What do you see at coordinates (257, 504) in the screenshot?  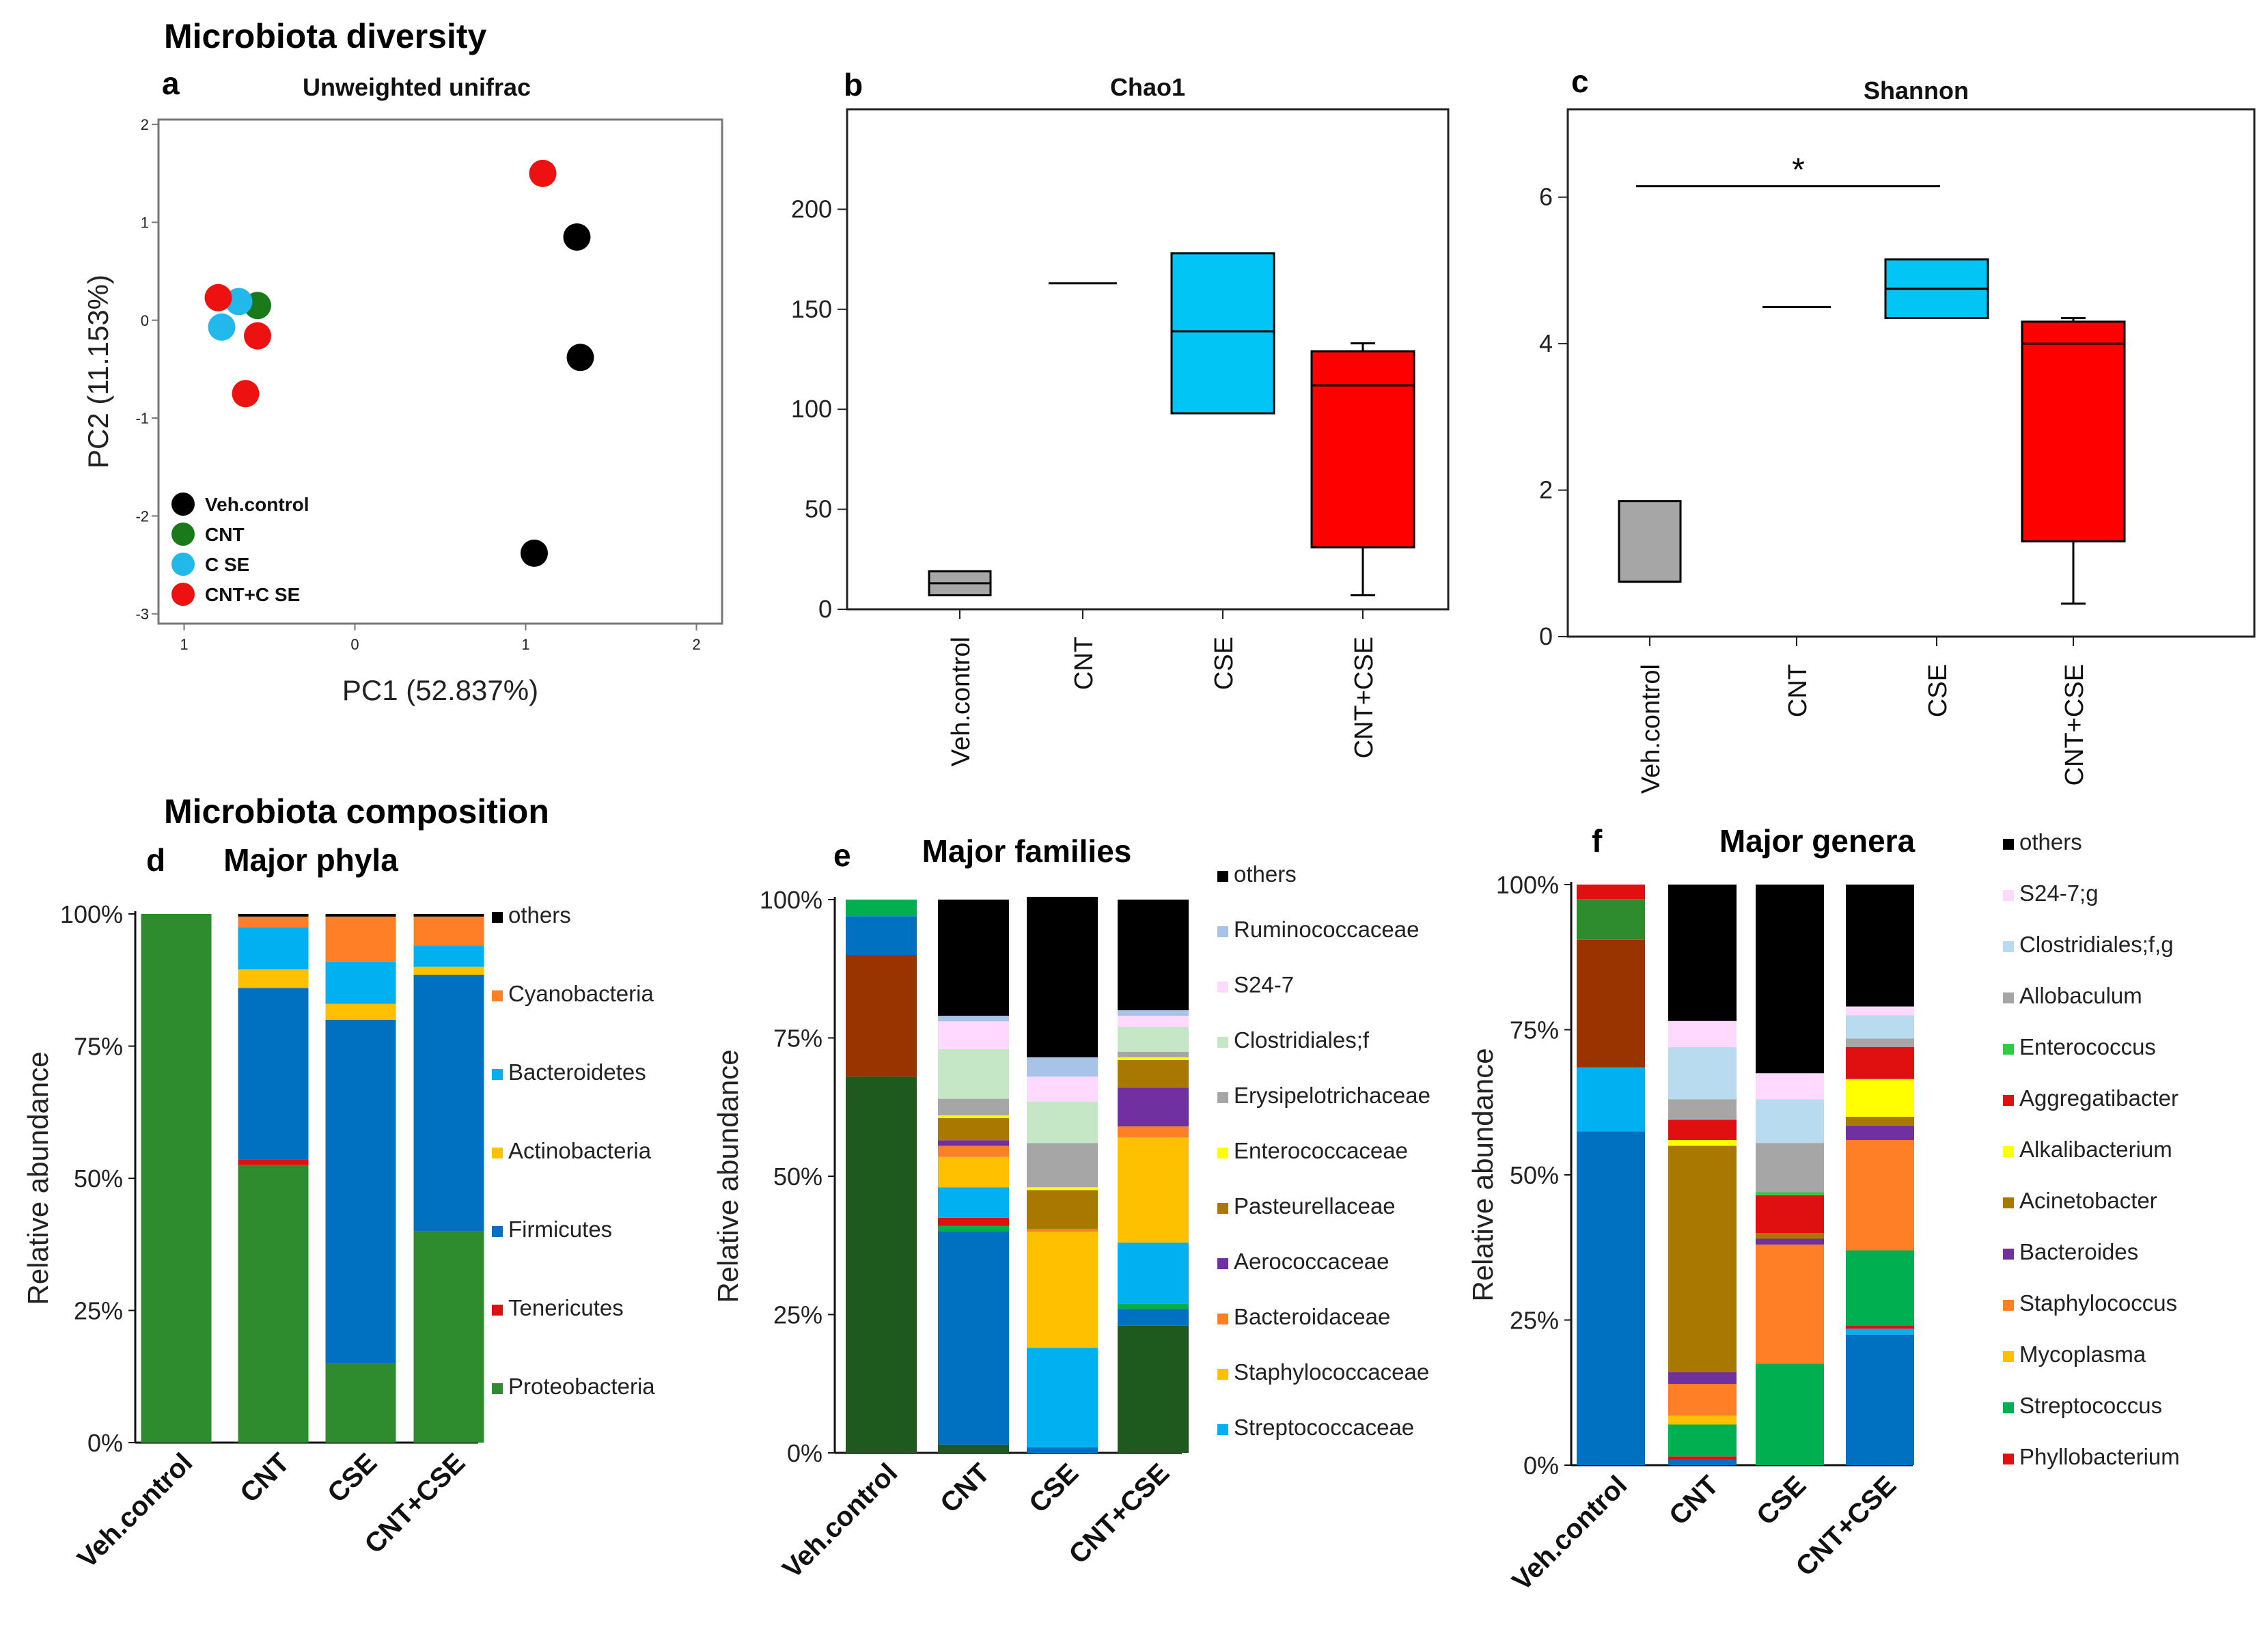 I see `legend-entry: Veh.control` at bounding box center [257, 504].